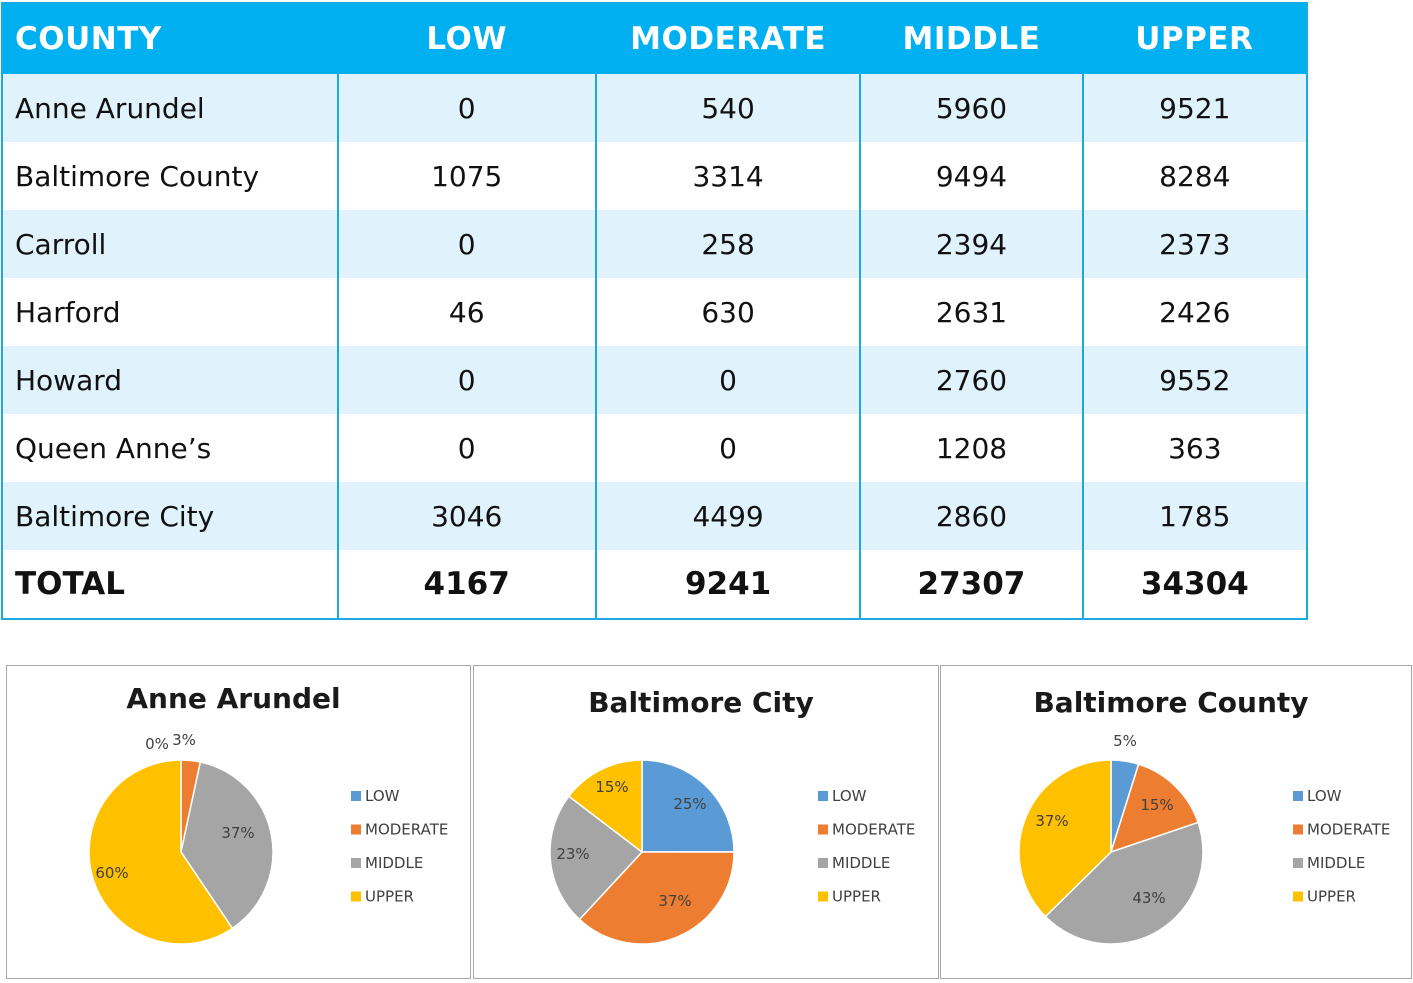 The height and width of the screenshot is (983, 1413). What do you see at coordinates (111, 873) in the screenshot?
I see `pie-label-upper: 60%` at bounding box center [111, 873].